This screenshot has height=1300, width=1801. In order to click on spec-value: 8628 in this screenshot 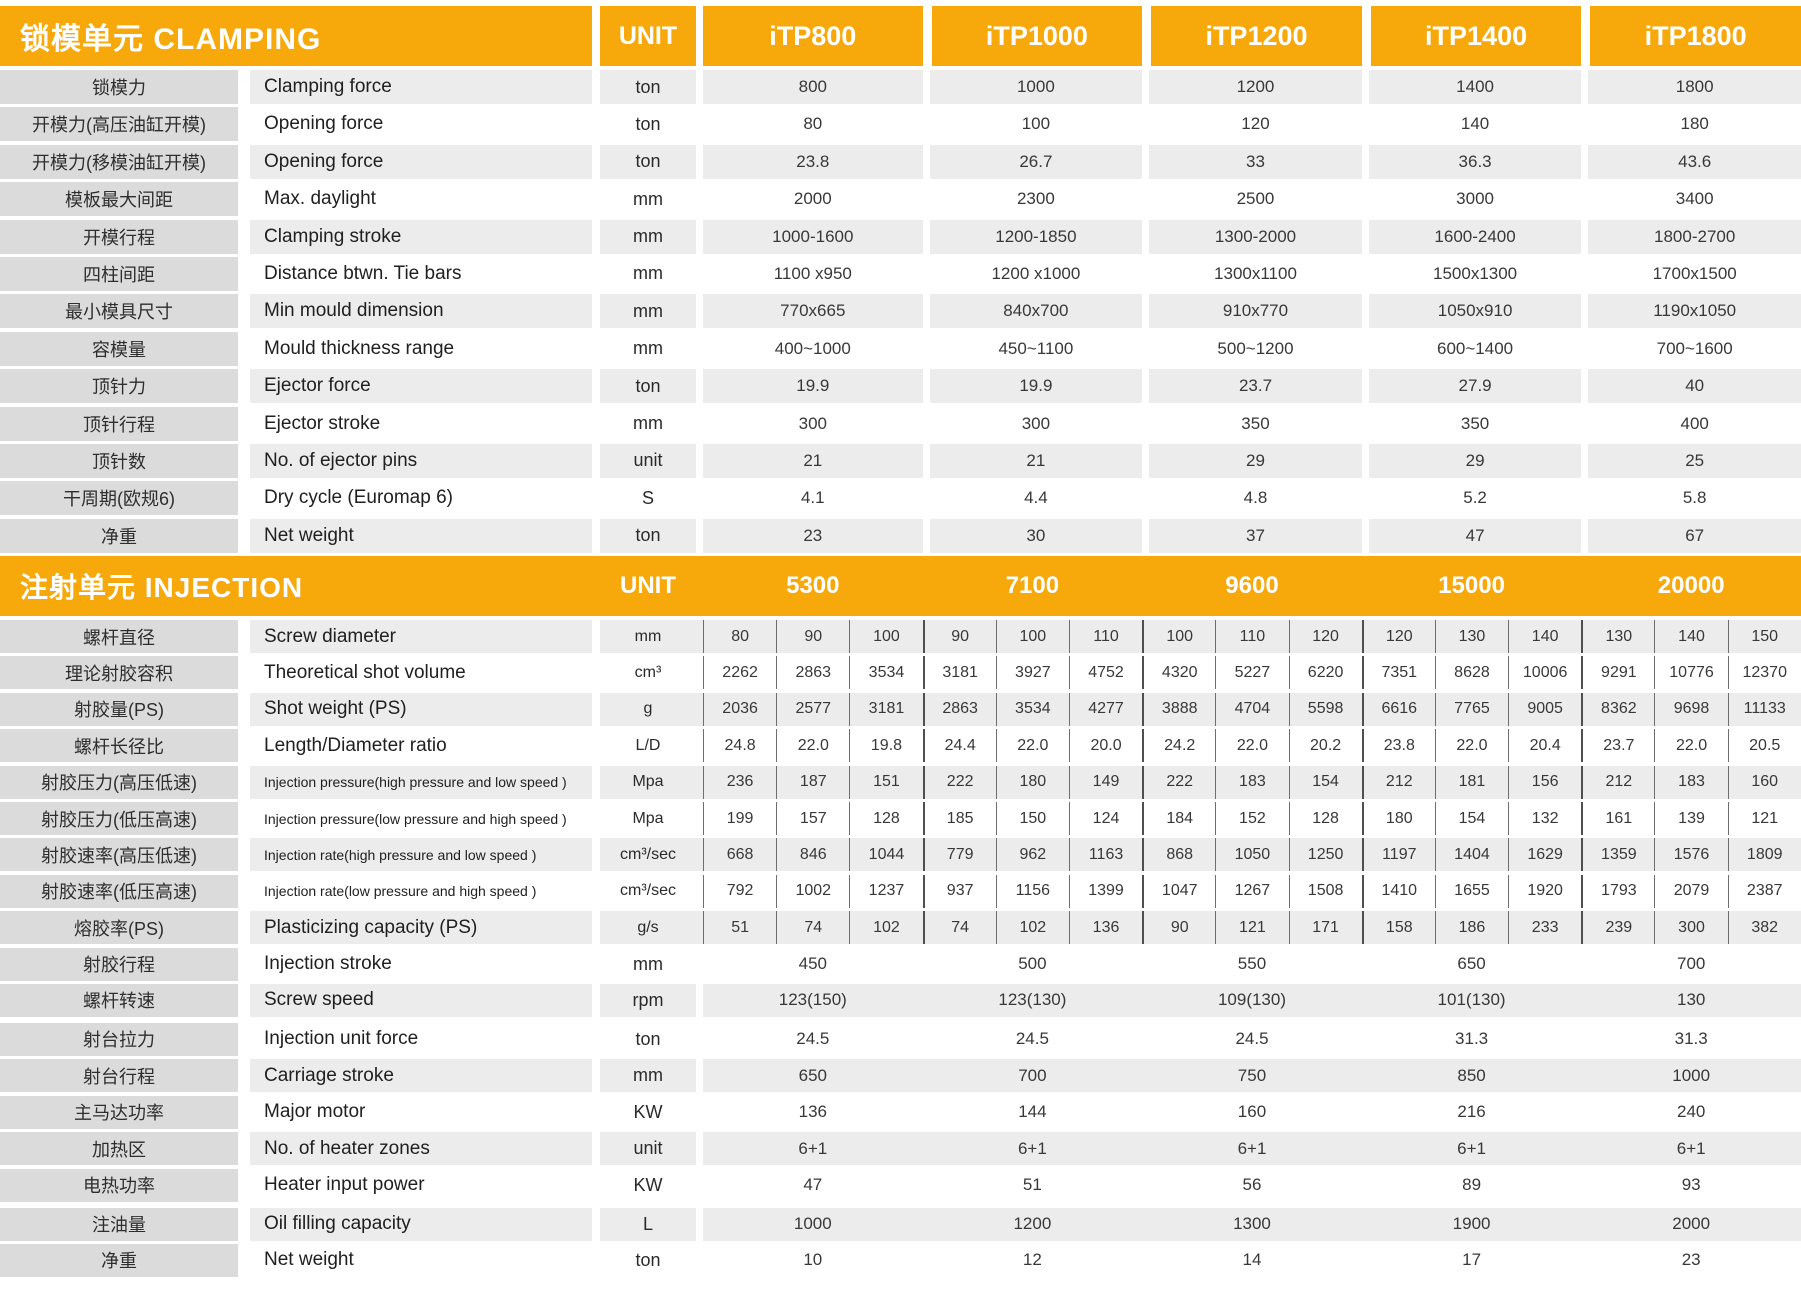, I will do `click(1471, 673)`.